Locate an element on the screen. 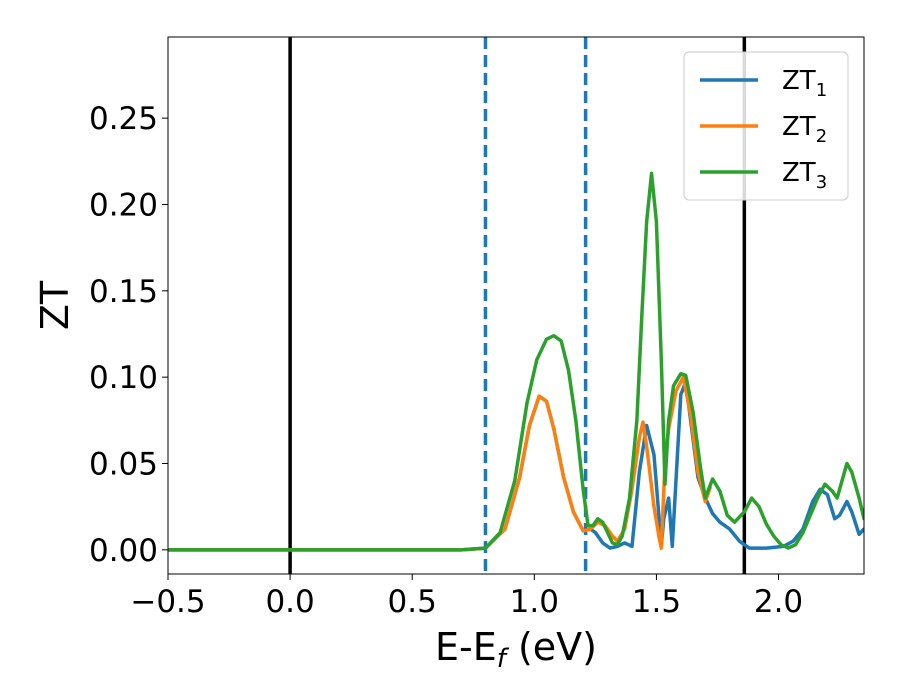 This screenshot has width=900, height=700. x-tick-label: 0.5 is located at coordinates (412, 602).